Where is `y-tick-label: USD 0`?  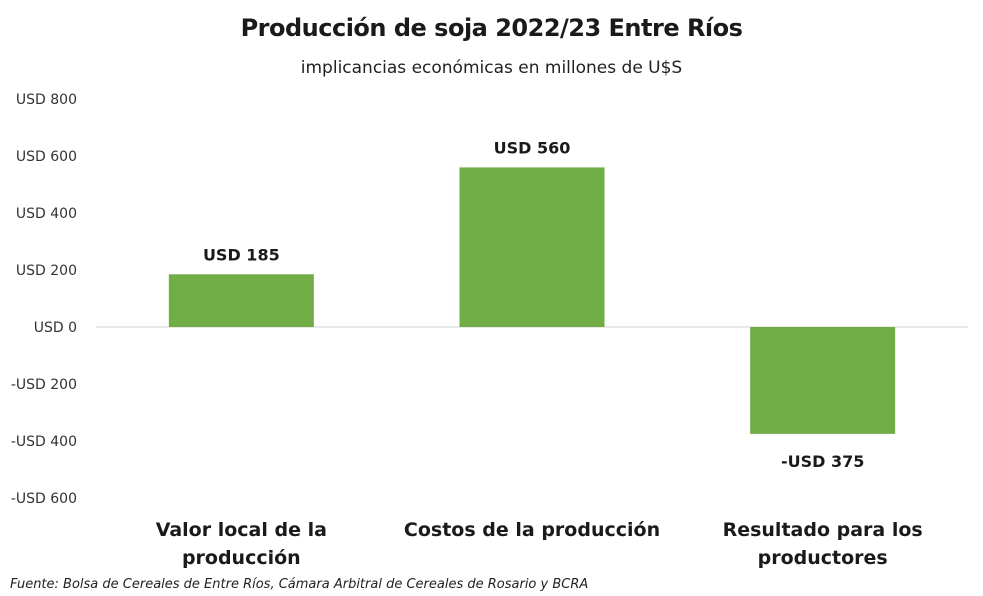 y-tick-label: USD 0 is located at coordinates (55, 328).